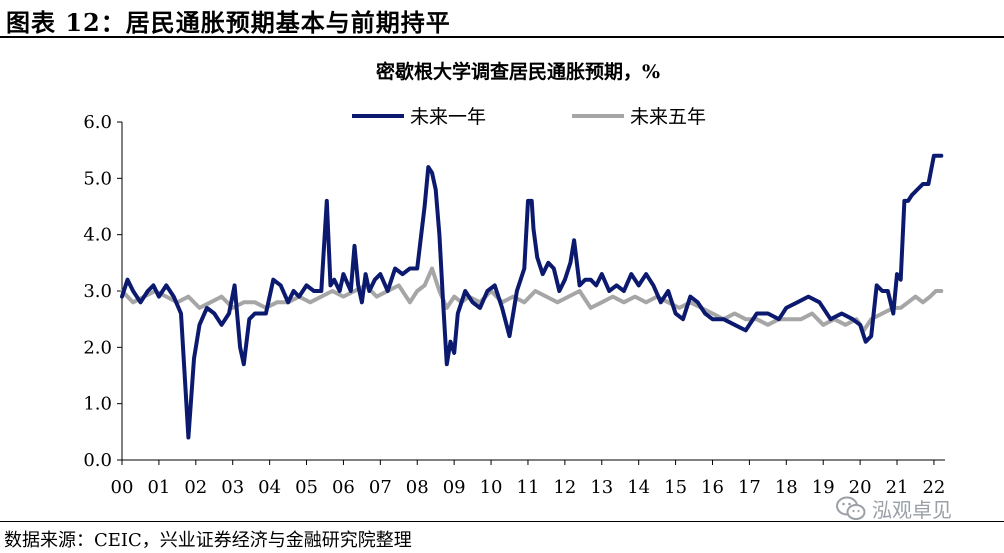 Image resolution: width=1004 pixels, height=553 pixels. What do you see at coordinates (491, 487) in the screenshot?
I see `x-tick-label: 10` at bounding box center [491, 487].